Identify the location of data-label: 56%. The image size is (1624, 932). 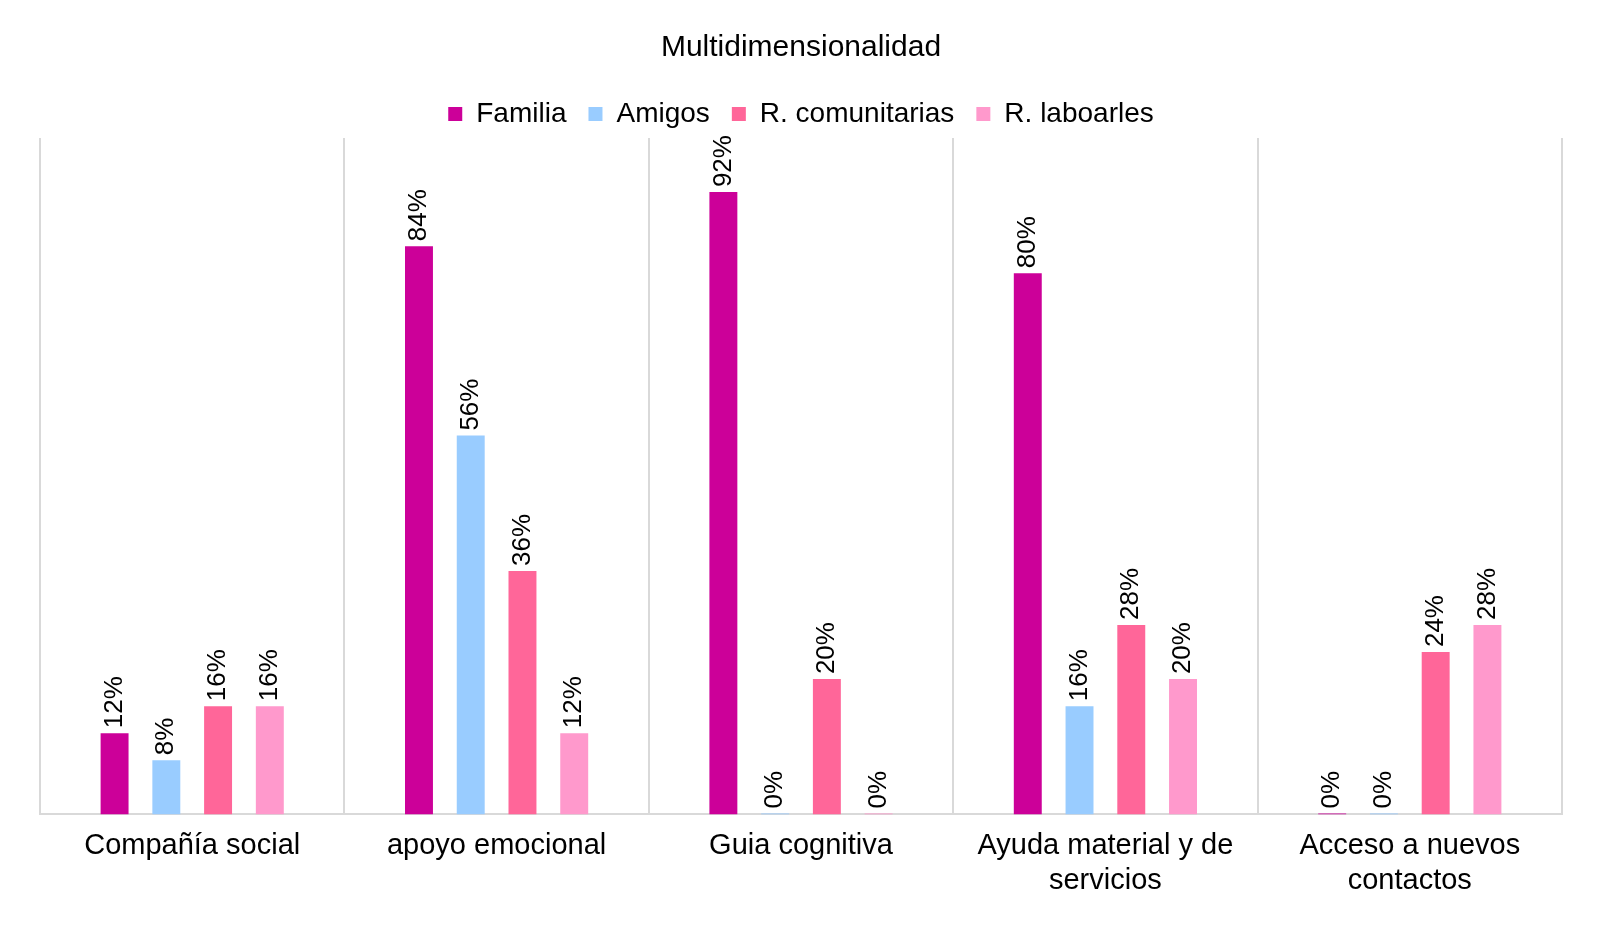
(468, 404).